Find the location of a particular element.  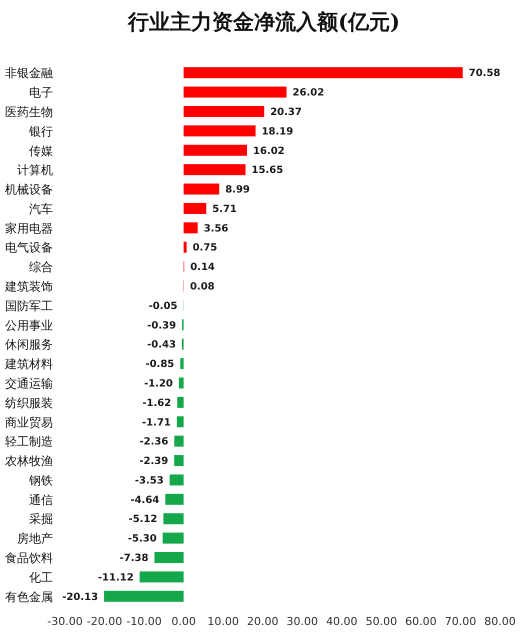

y-tick-label: 电子 is located at coordinates (41, 93).